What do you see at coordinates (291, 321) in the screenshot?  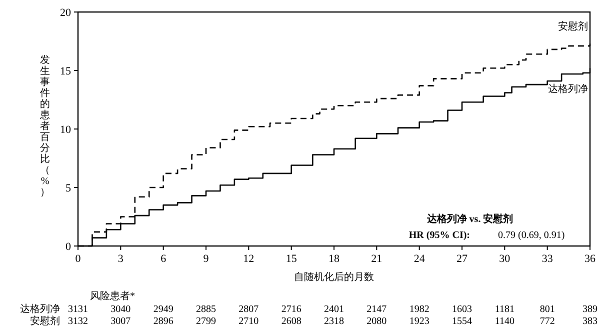 I see `text: 2608` at bounding box center [291, 321].